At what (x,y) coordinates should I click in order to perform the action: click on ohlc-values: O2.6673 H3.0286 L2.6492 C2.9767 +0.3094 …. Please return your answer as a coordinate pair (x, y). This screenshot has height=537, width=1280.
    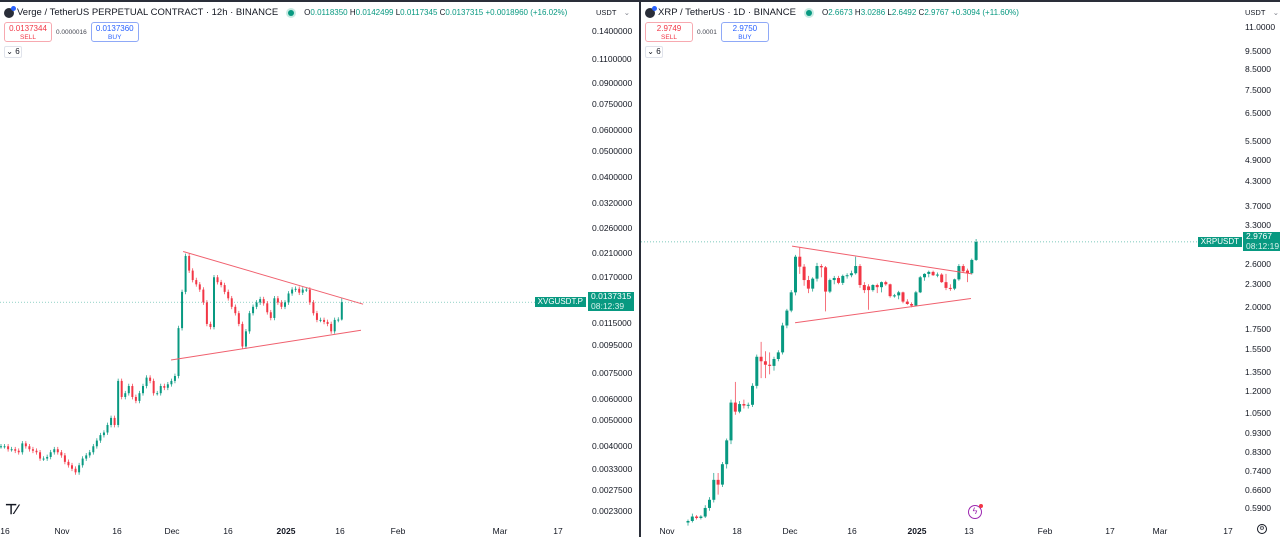
    Looking at the image, I should click on (920, 12).